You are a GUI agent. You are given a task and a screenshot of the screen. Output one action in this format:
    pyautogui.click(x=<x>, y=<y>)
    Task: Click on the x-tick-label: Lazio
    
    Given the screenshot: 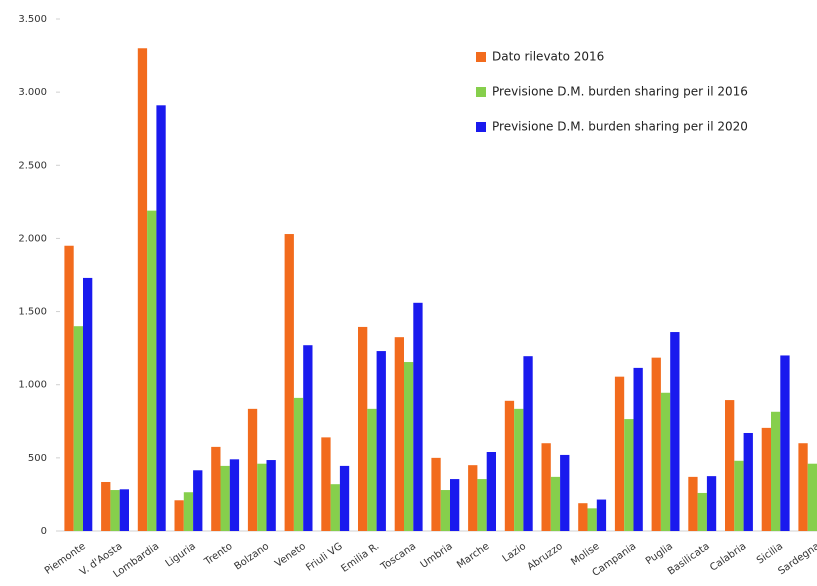 What is the action you would take?
    pyautogui.click(x=514, y=553)
    